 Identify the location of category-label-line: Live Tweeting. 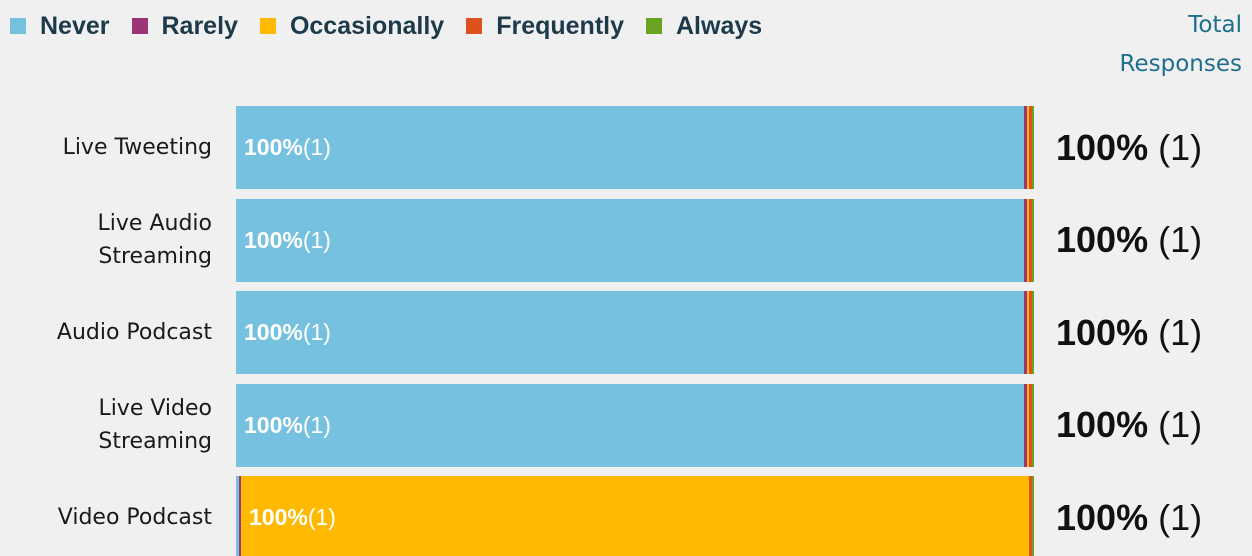
(137, 147).